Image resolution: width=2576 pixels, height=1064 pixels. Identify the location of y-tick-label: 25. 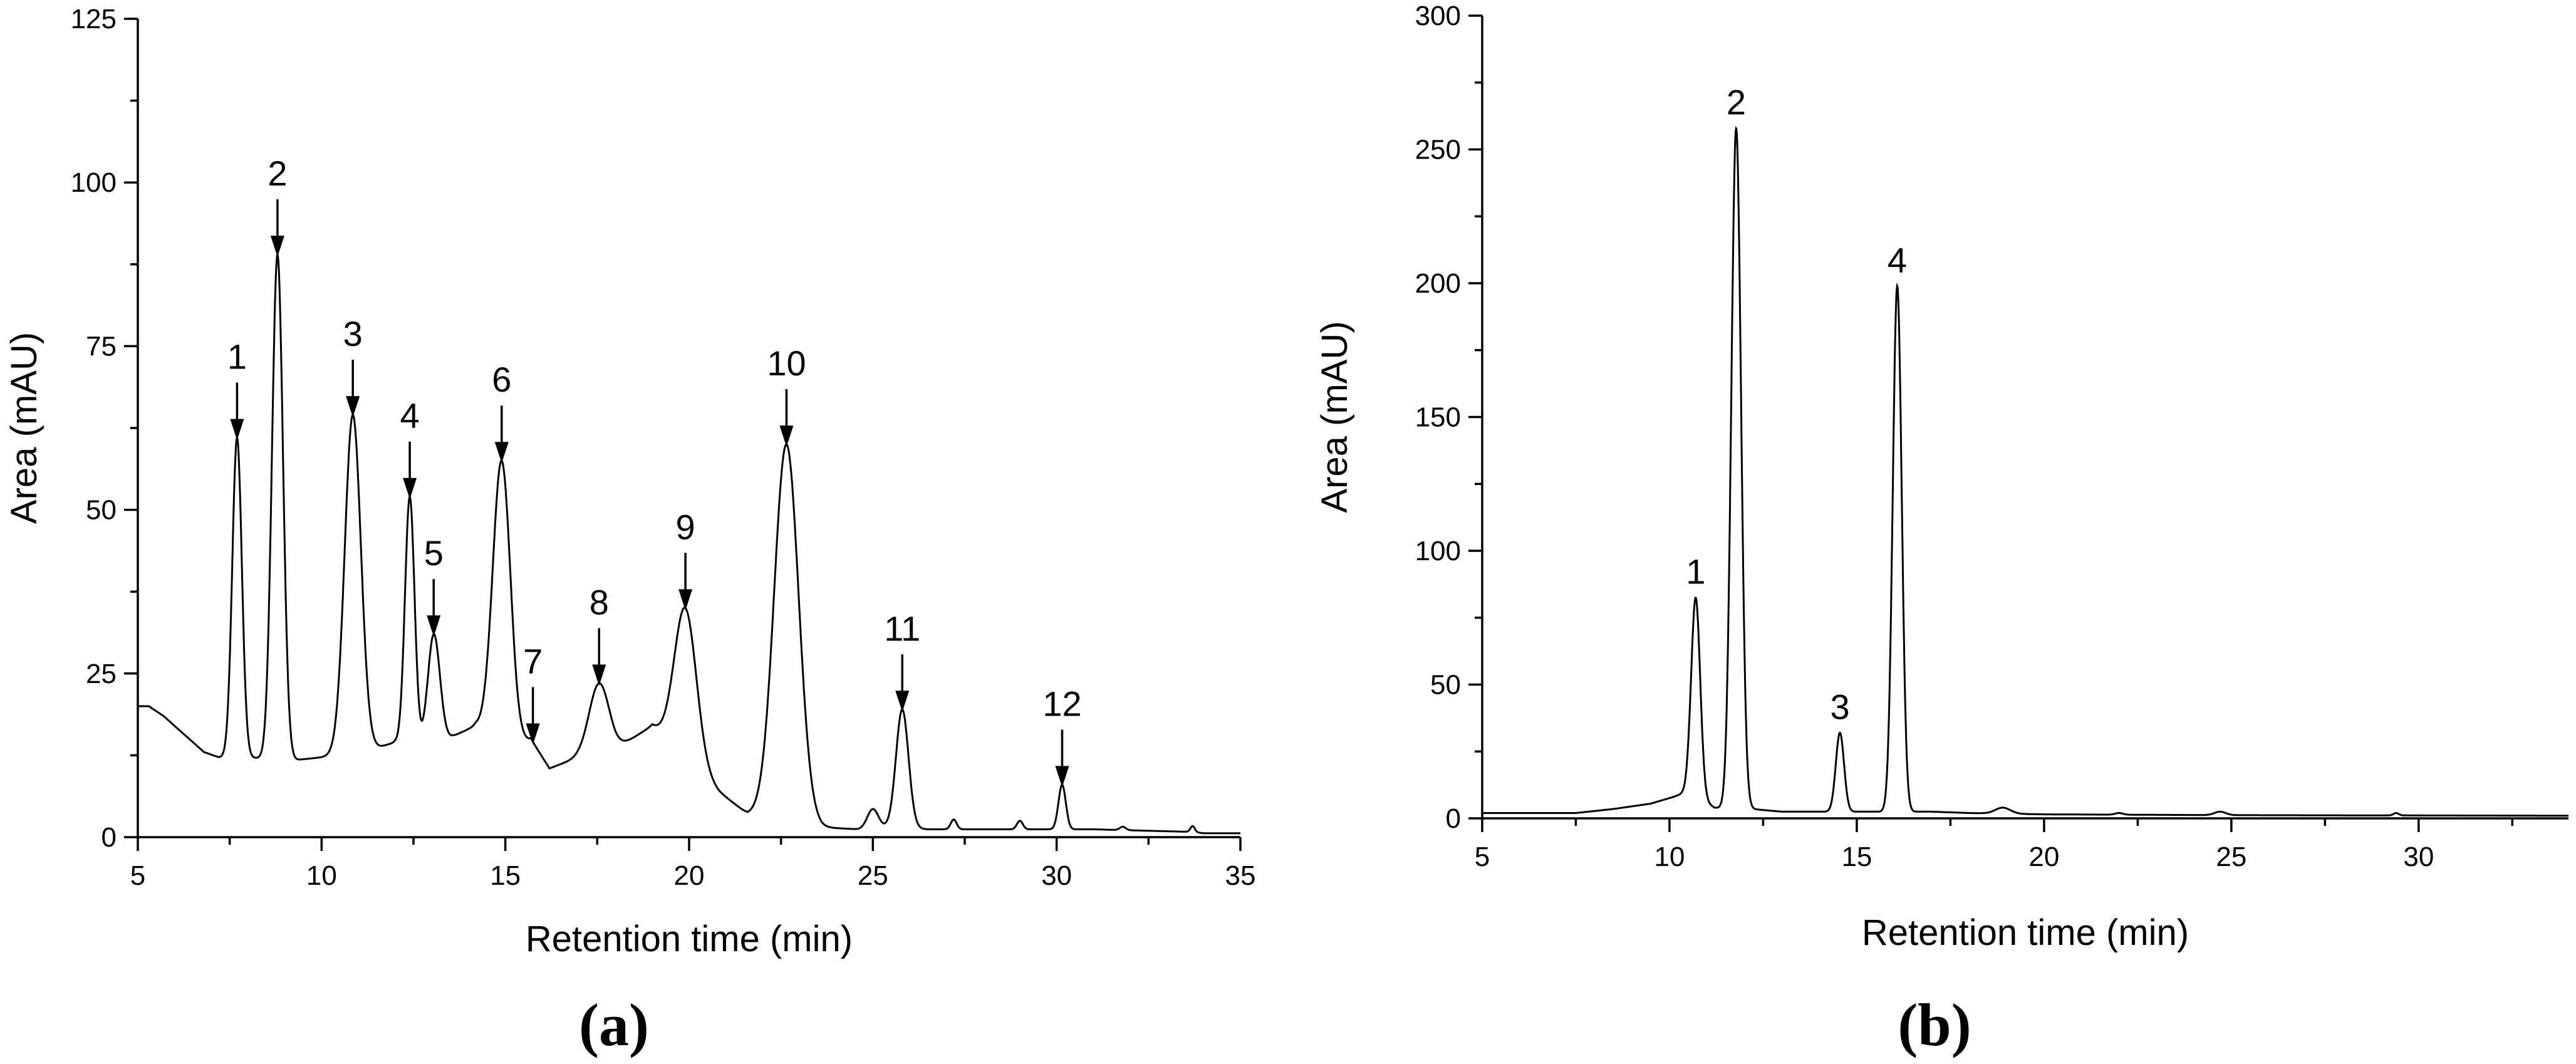
(101, 674).